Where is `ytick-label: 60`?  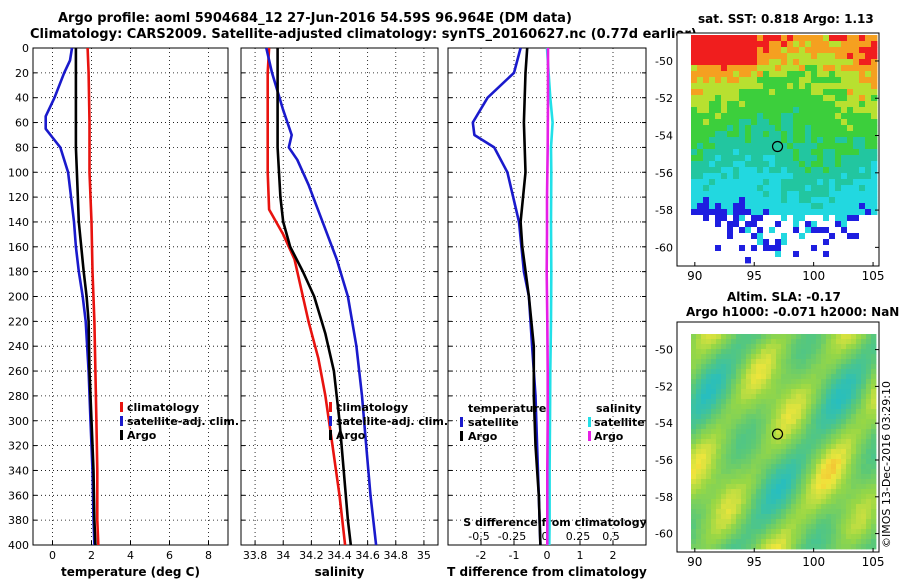
ytick-label: 60 is located at coordinates (22, 123).